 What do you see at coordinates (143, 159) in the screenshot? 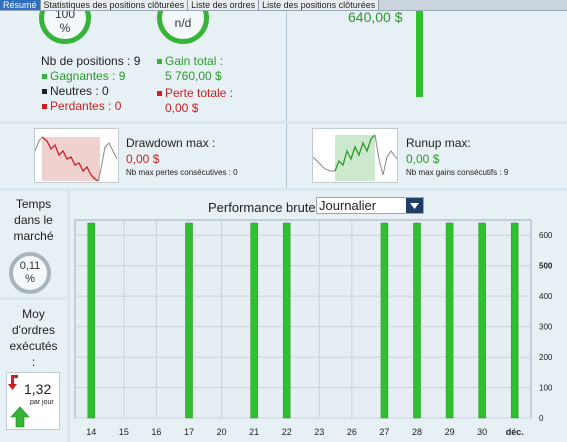
I see `drawdown-value: 0,00 $` at bounding box center [143, 159].